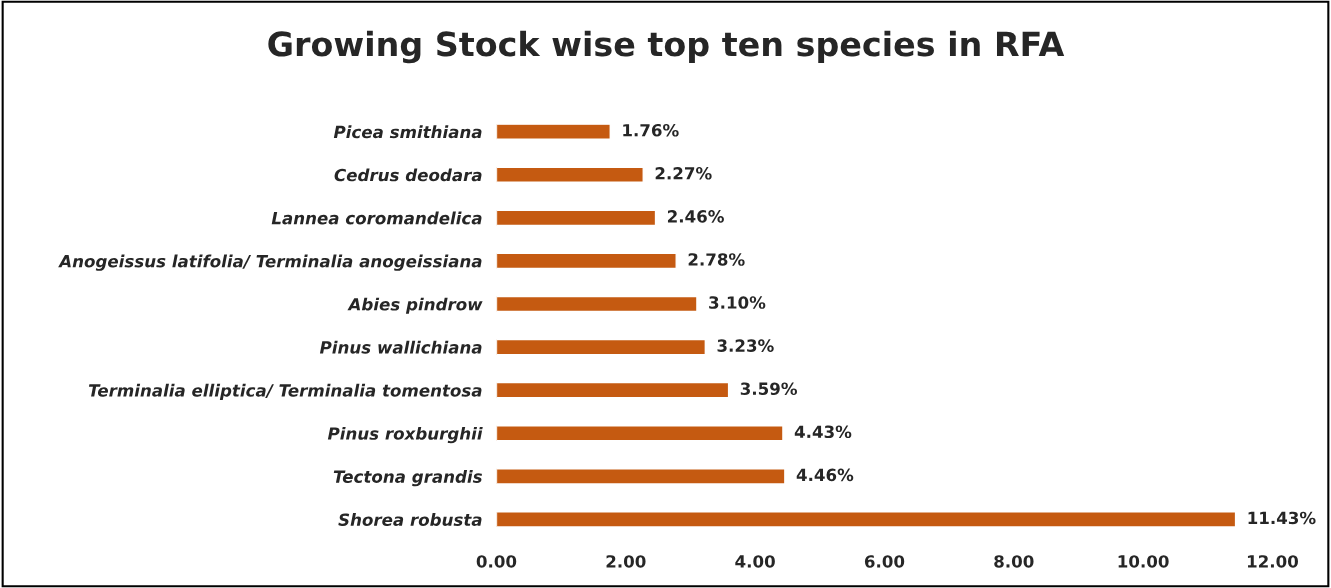 The image size is (1331, 588). Describe the element at coordinates (823, 432) in the screenshot. I see `data-label: 4.43%` at that location.